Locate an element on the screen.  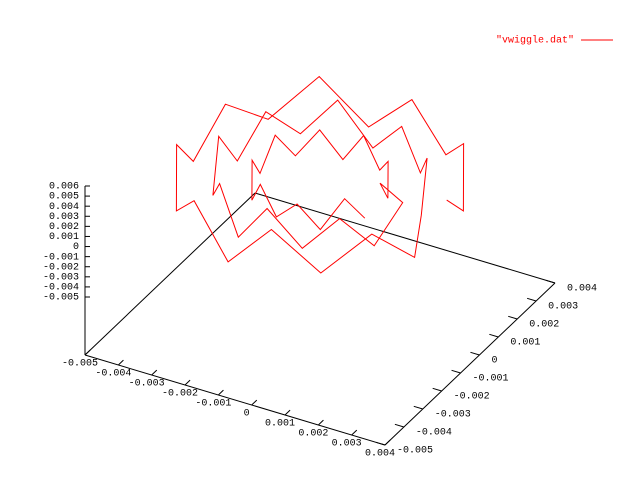
y-tick-label: 0.001 is located at coordinates (525, 343).